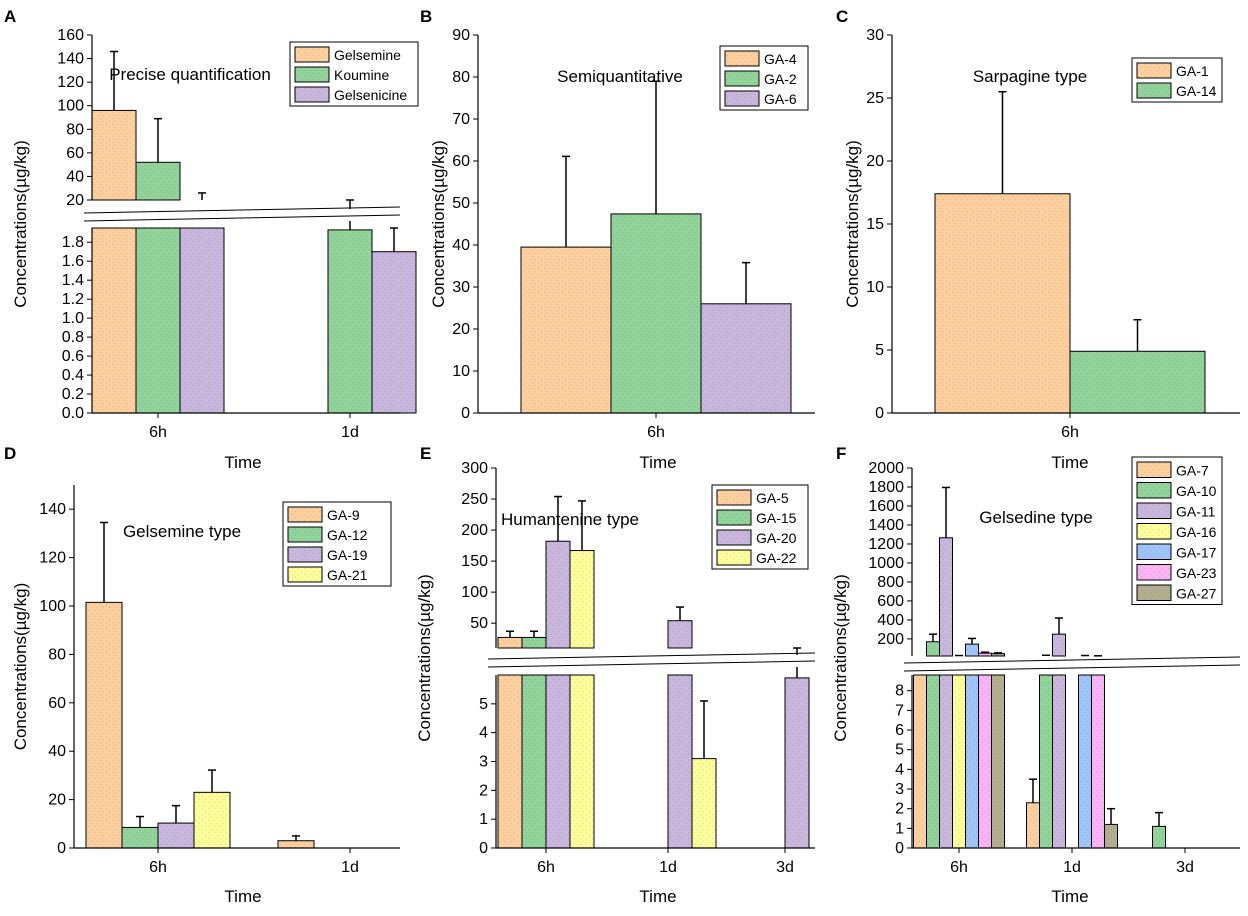 This screenshot has width=1248, height=916. I want to click on panel-letter: E, so click(425, 453).